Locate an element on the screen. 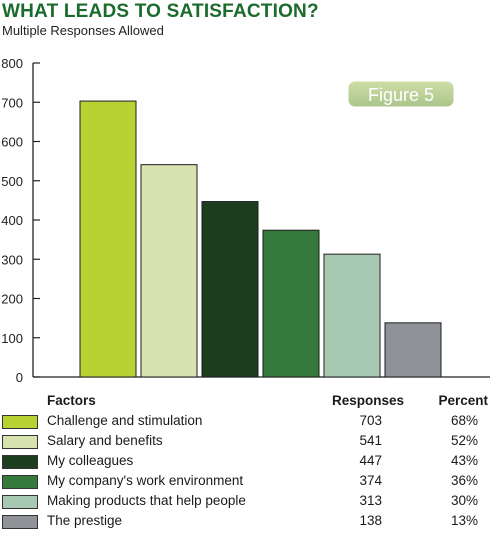 The height and width of the screenshot is (540, 500). table-row: My colleagues 447 43% is located at coordinates (250, 463).